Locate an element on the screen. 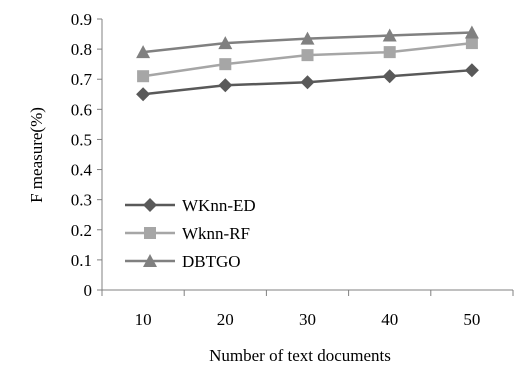  y-tick-label: 0.4 is located at coordinates (82, 170).